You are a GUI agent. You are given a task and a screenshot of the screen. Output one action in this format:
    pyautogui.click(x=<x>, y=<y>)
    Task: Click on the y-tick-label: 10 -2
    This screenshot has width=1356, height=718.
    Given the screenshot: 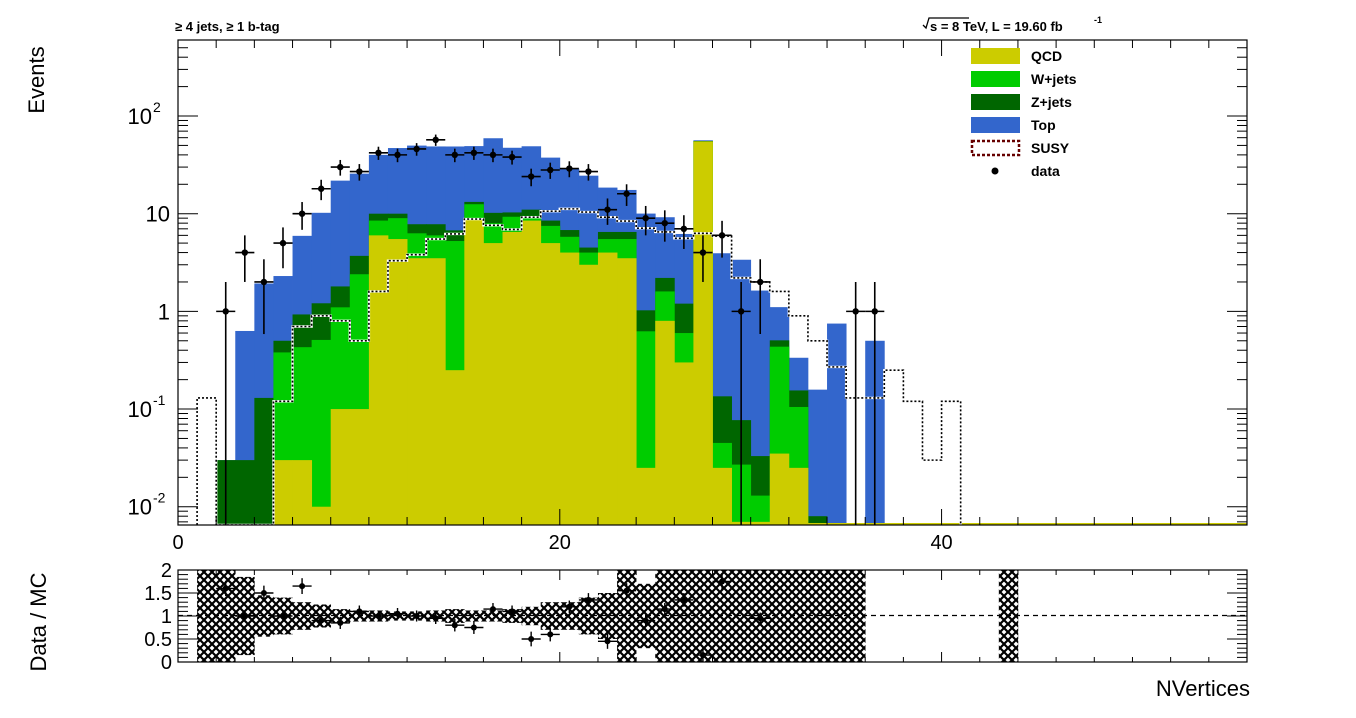 What is the action you would take?
    pyautogui.click(x=147, y=505)
    